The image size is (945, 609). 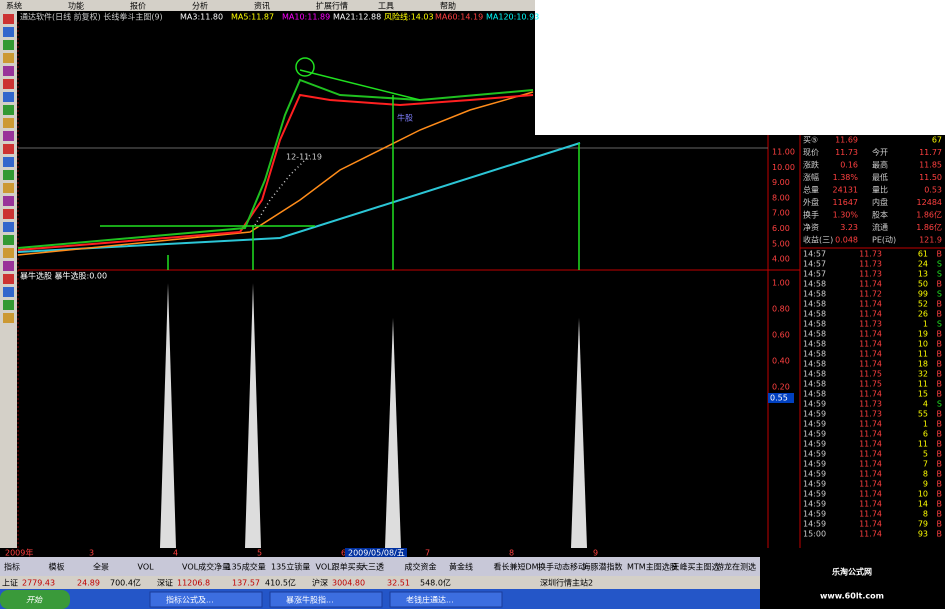 What do you see at coordinates (340, 567) in the screenshot?
I see `tab: VOL跟单买卖` at bounding box center [340, 567].